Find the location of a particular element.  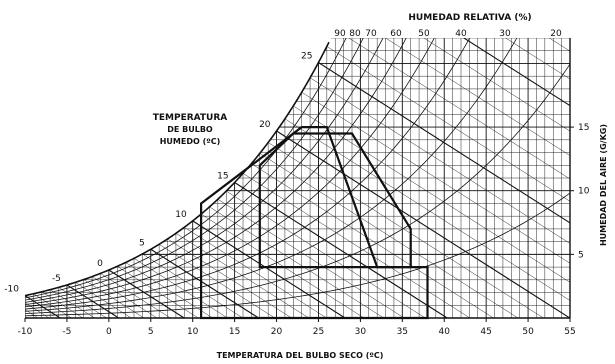

wet-bulb-label: -10 is located at coordinates (11, 290).